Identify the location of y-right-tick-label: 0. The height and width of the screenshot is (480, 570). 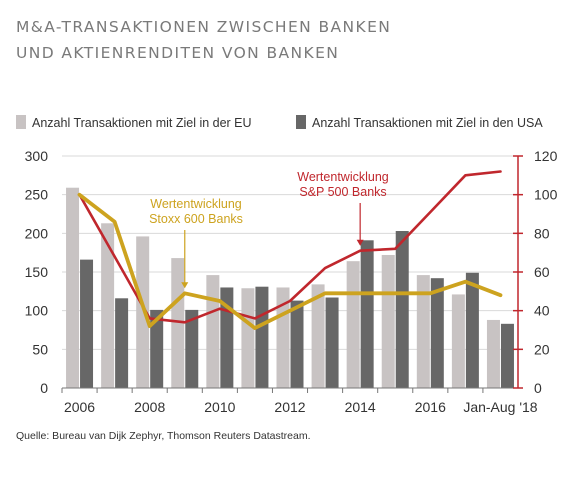
(538, 388).